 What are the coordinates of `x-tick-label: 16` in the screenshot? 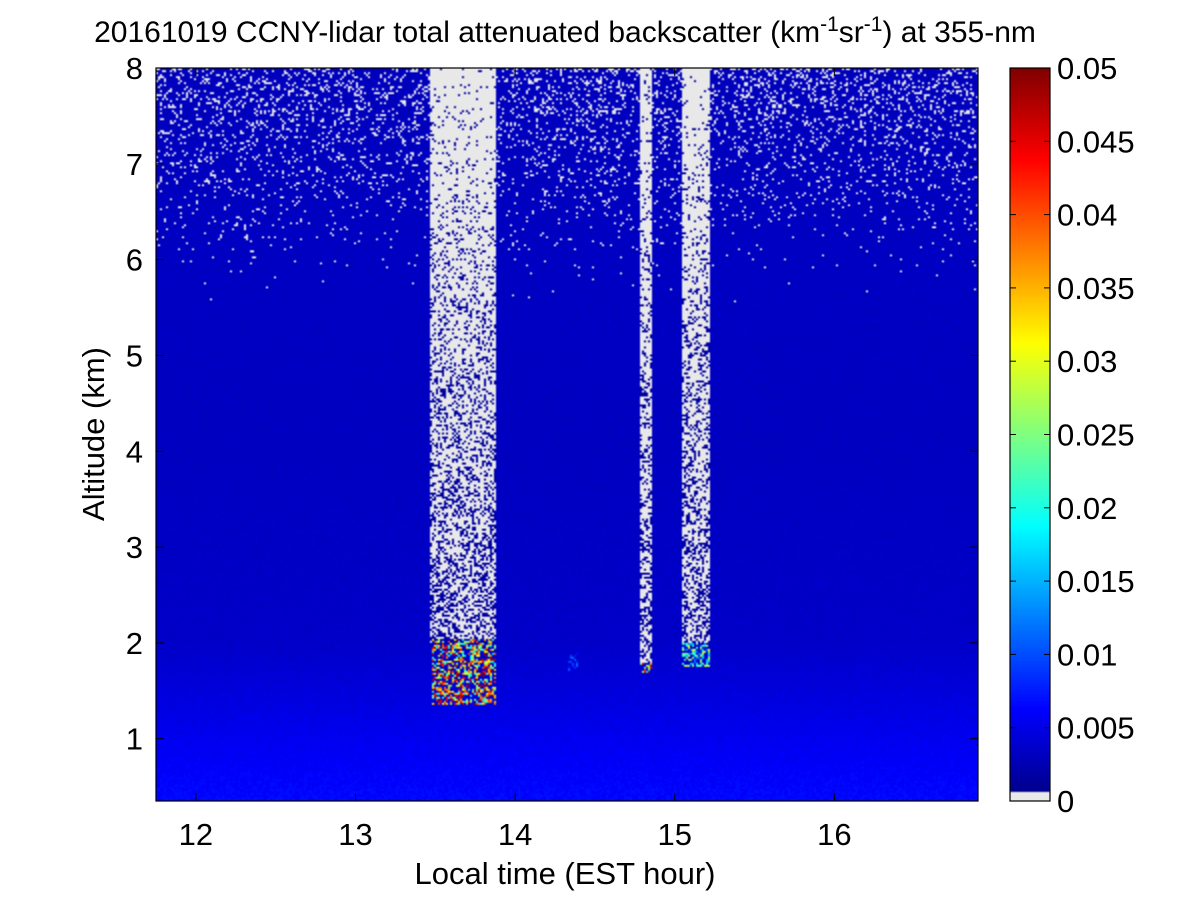 It's located at (834, 834).